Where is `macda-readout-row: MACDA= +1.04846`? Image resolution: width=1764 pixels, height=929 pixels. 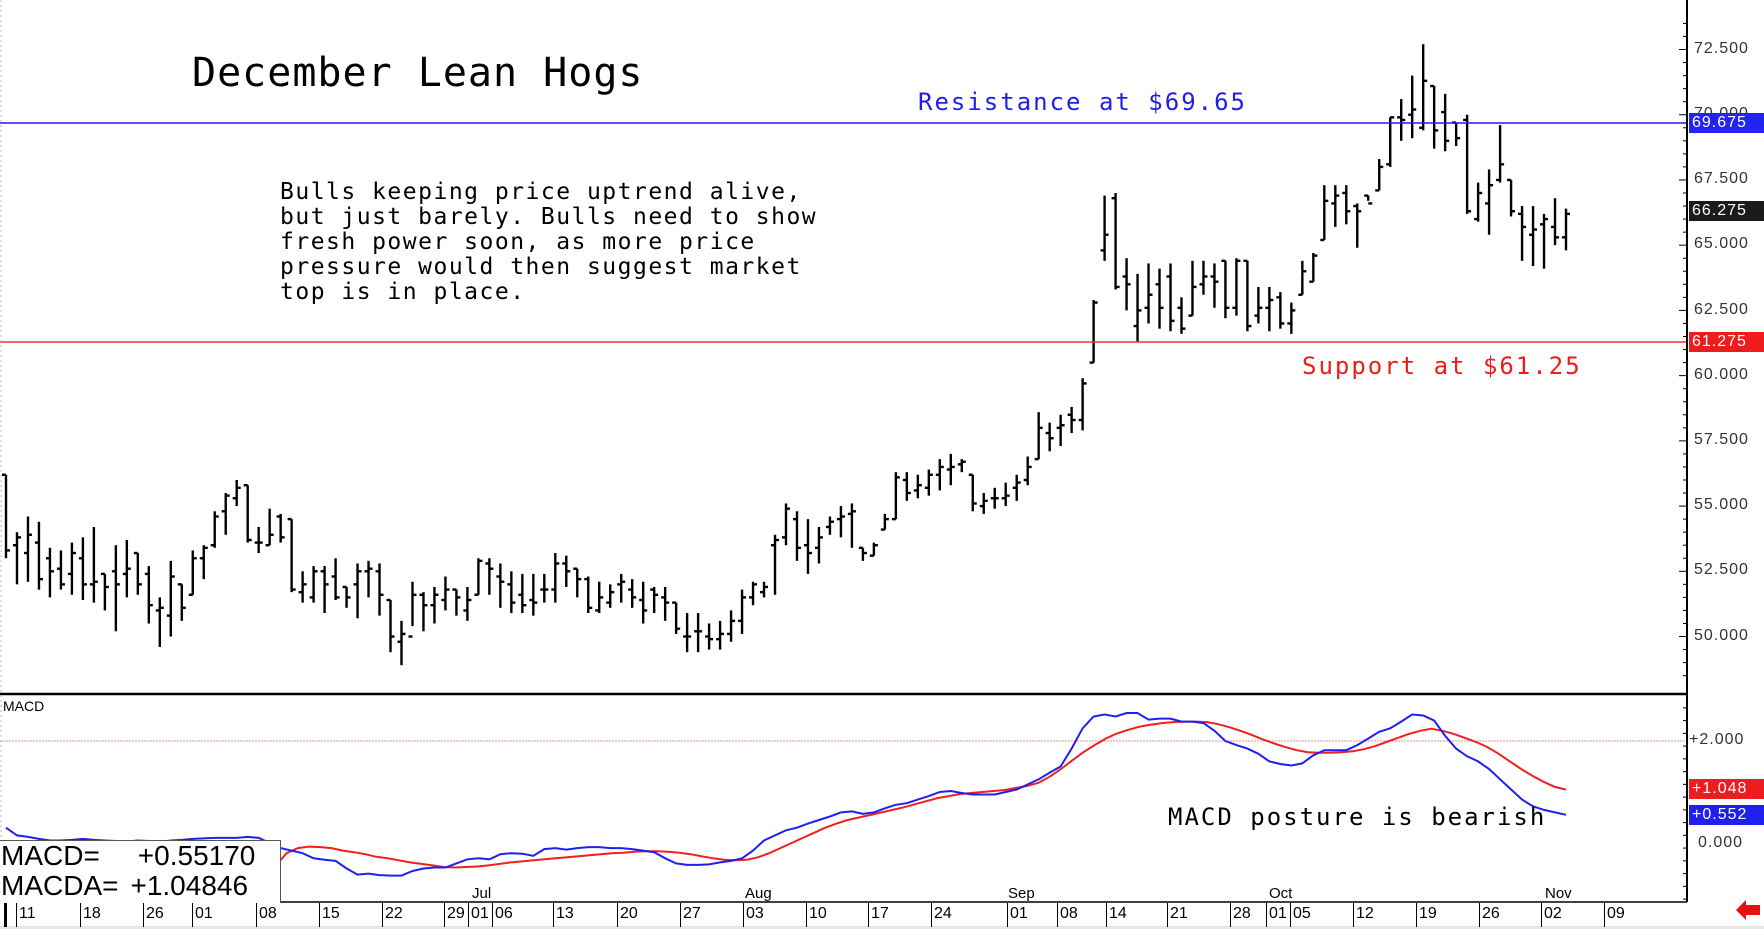 macda-readout-row: MACDA= +1.04846 is located at coordinates (140, 886).